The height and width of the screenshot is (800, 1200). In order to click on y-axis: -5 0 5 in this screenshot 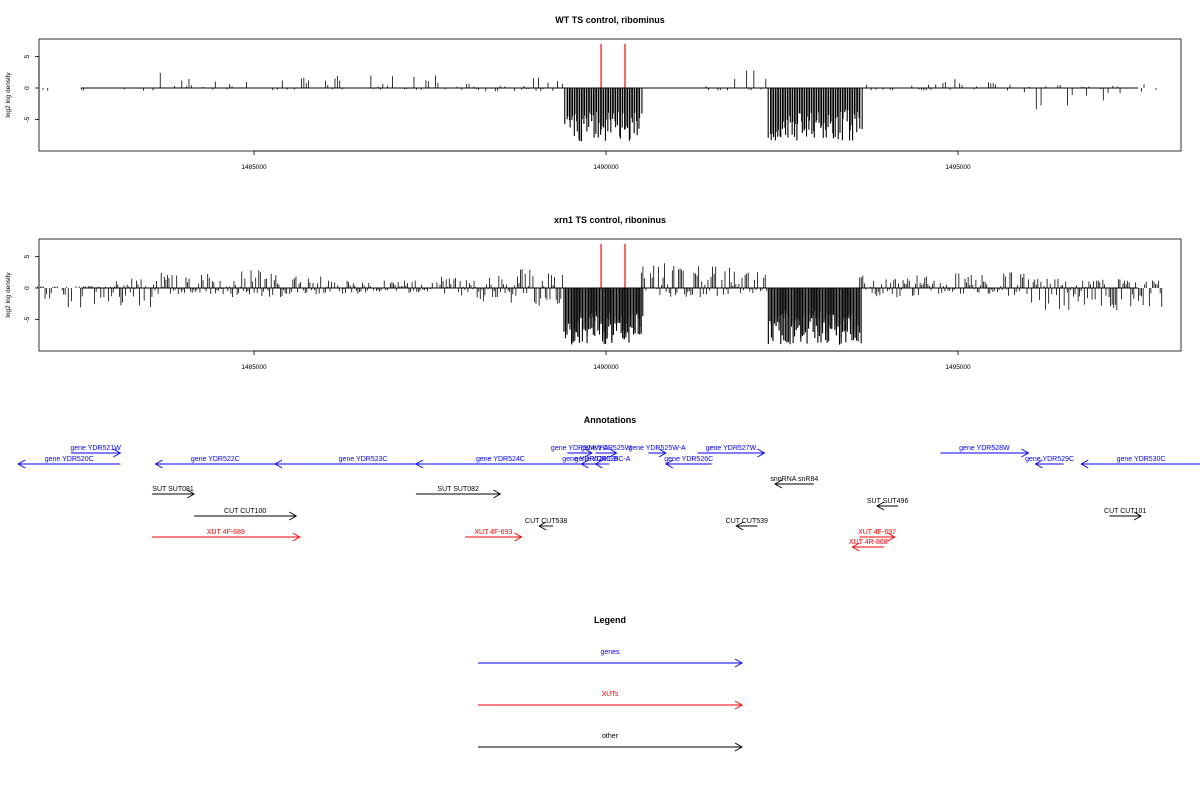, I will do `click(32, 288)`.